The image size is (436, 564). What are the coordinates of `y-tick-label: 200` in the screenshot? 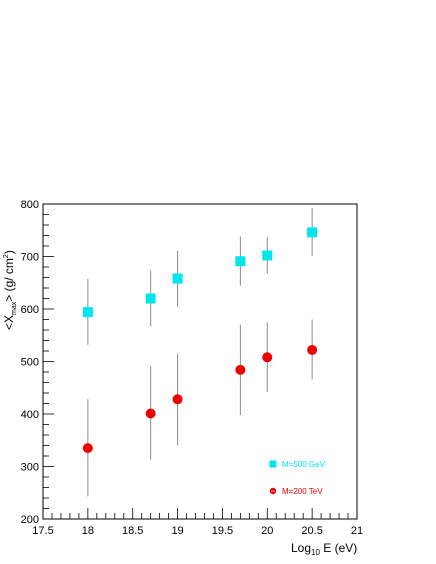 It's located at (30, 520).